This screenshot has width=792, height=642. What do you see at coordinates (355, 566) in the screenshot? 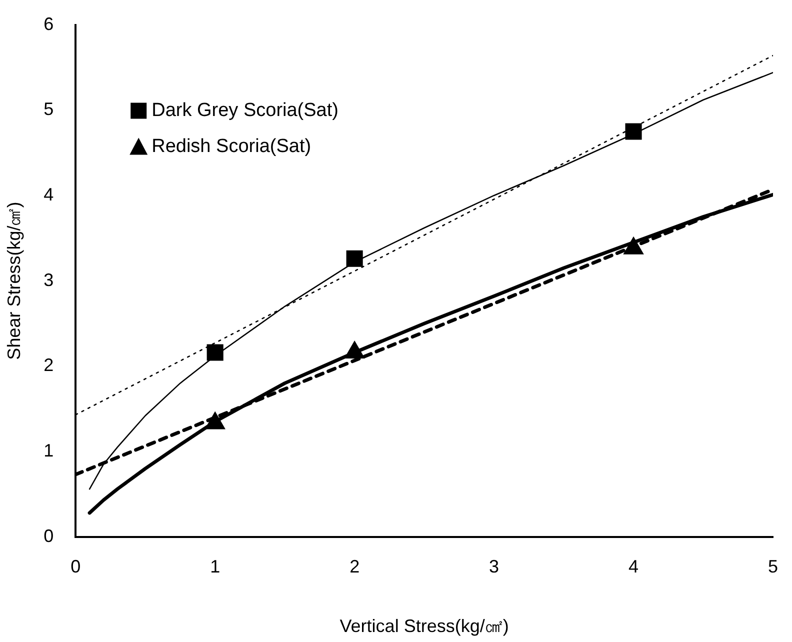
I see `x-tick-label: 2` at bounding box center [355, 566].